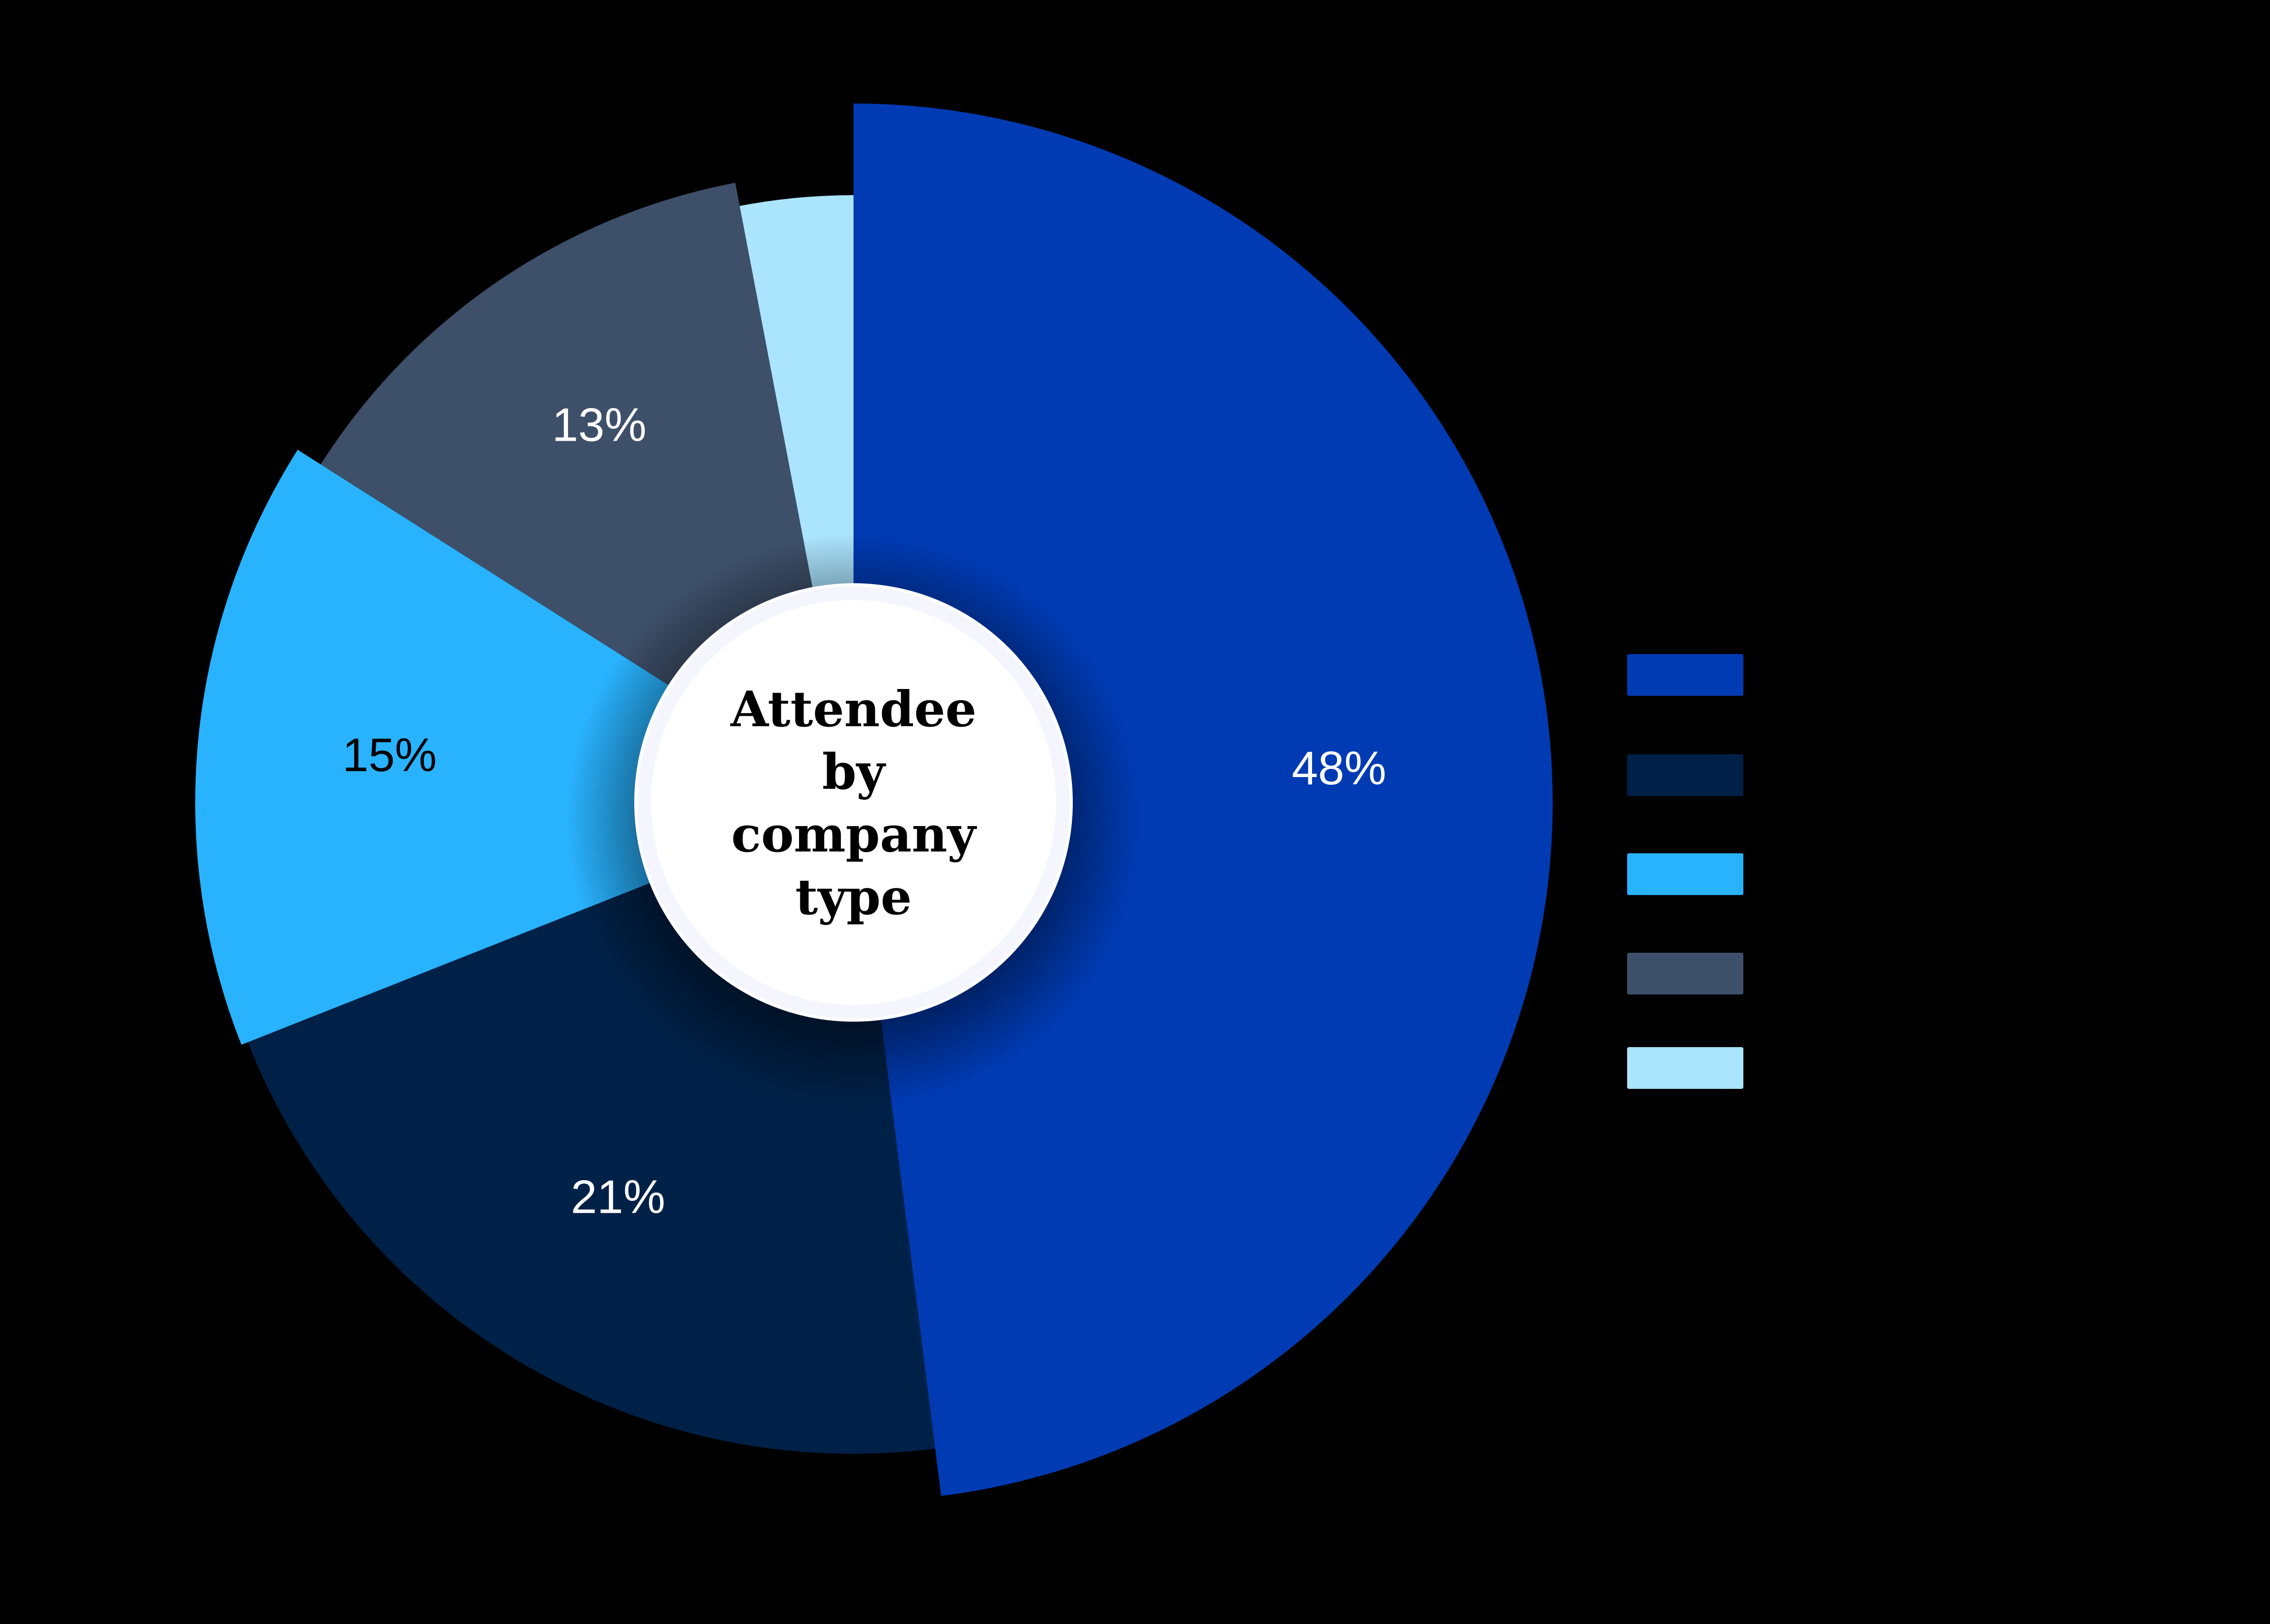 The height and width of the screenshot is (1624, 2270). I want to click on slice-percentage-label: 21%, so click(618, 1197).